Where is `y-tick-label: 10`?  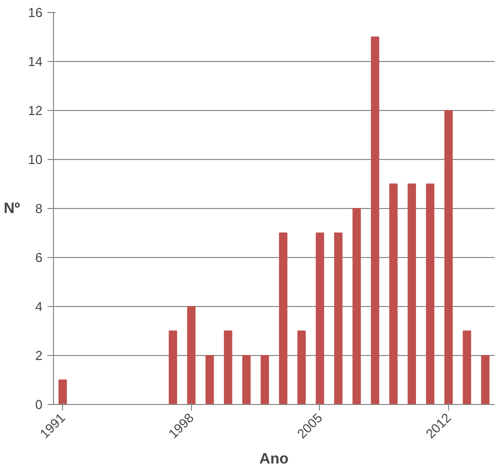 y-tick-label: 10 is located at coordinates (35, 159).